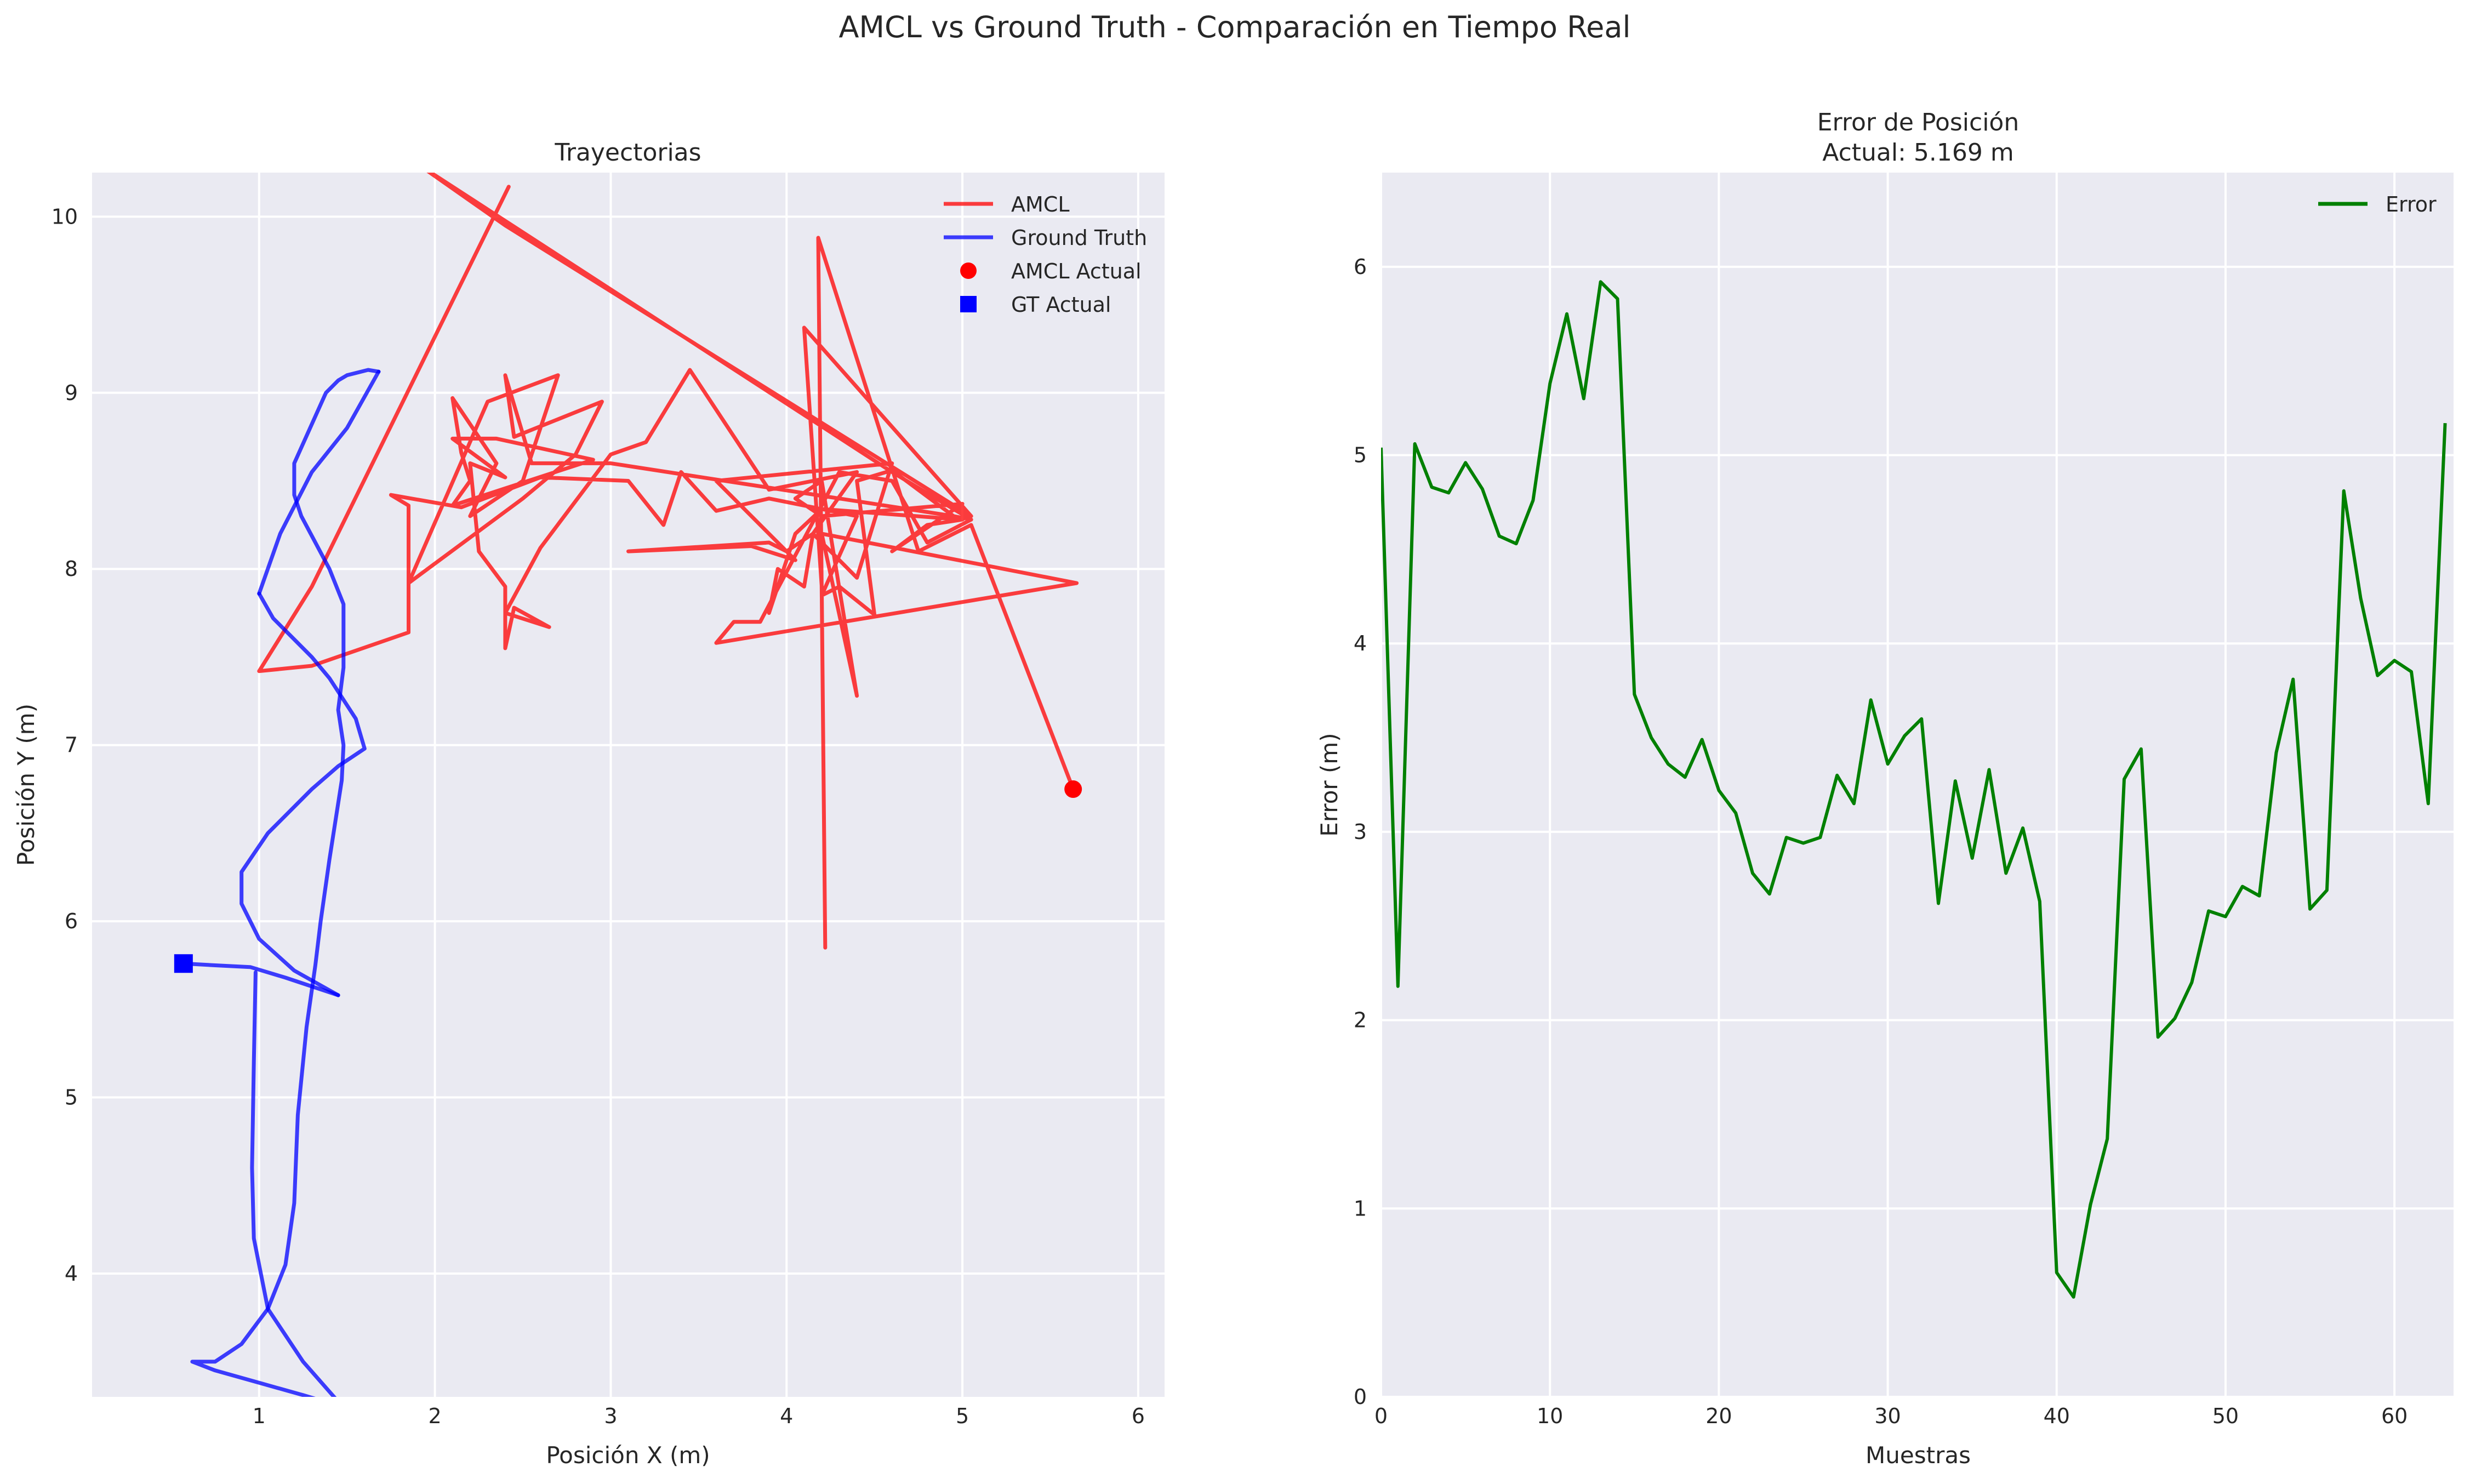 This screenshot has width=2470, height=1484. What do you see at coordinates (1887, 1416) in the screenshot?
I see `error-xtick-label: 30` at bounding box center [1887, 1416].